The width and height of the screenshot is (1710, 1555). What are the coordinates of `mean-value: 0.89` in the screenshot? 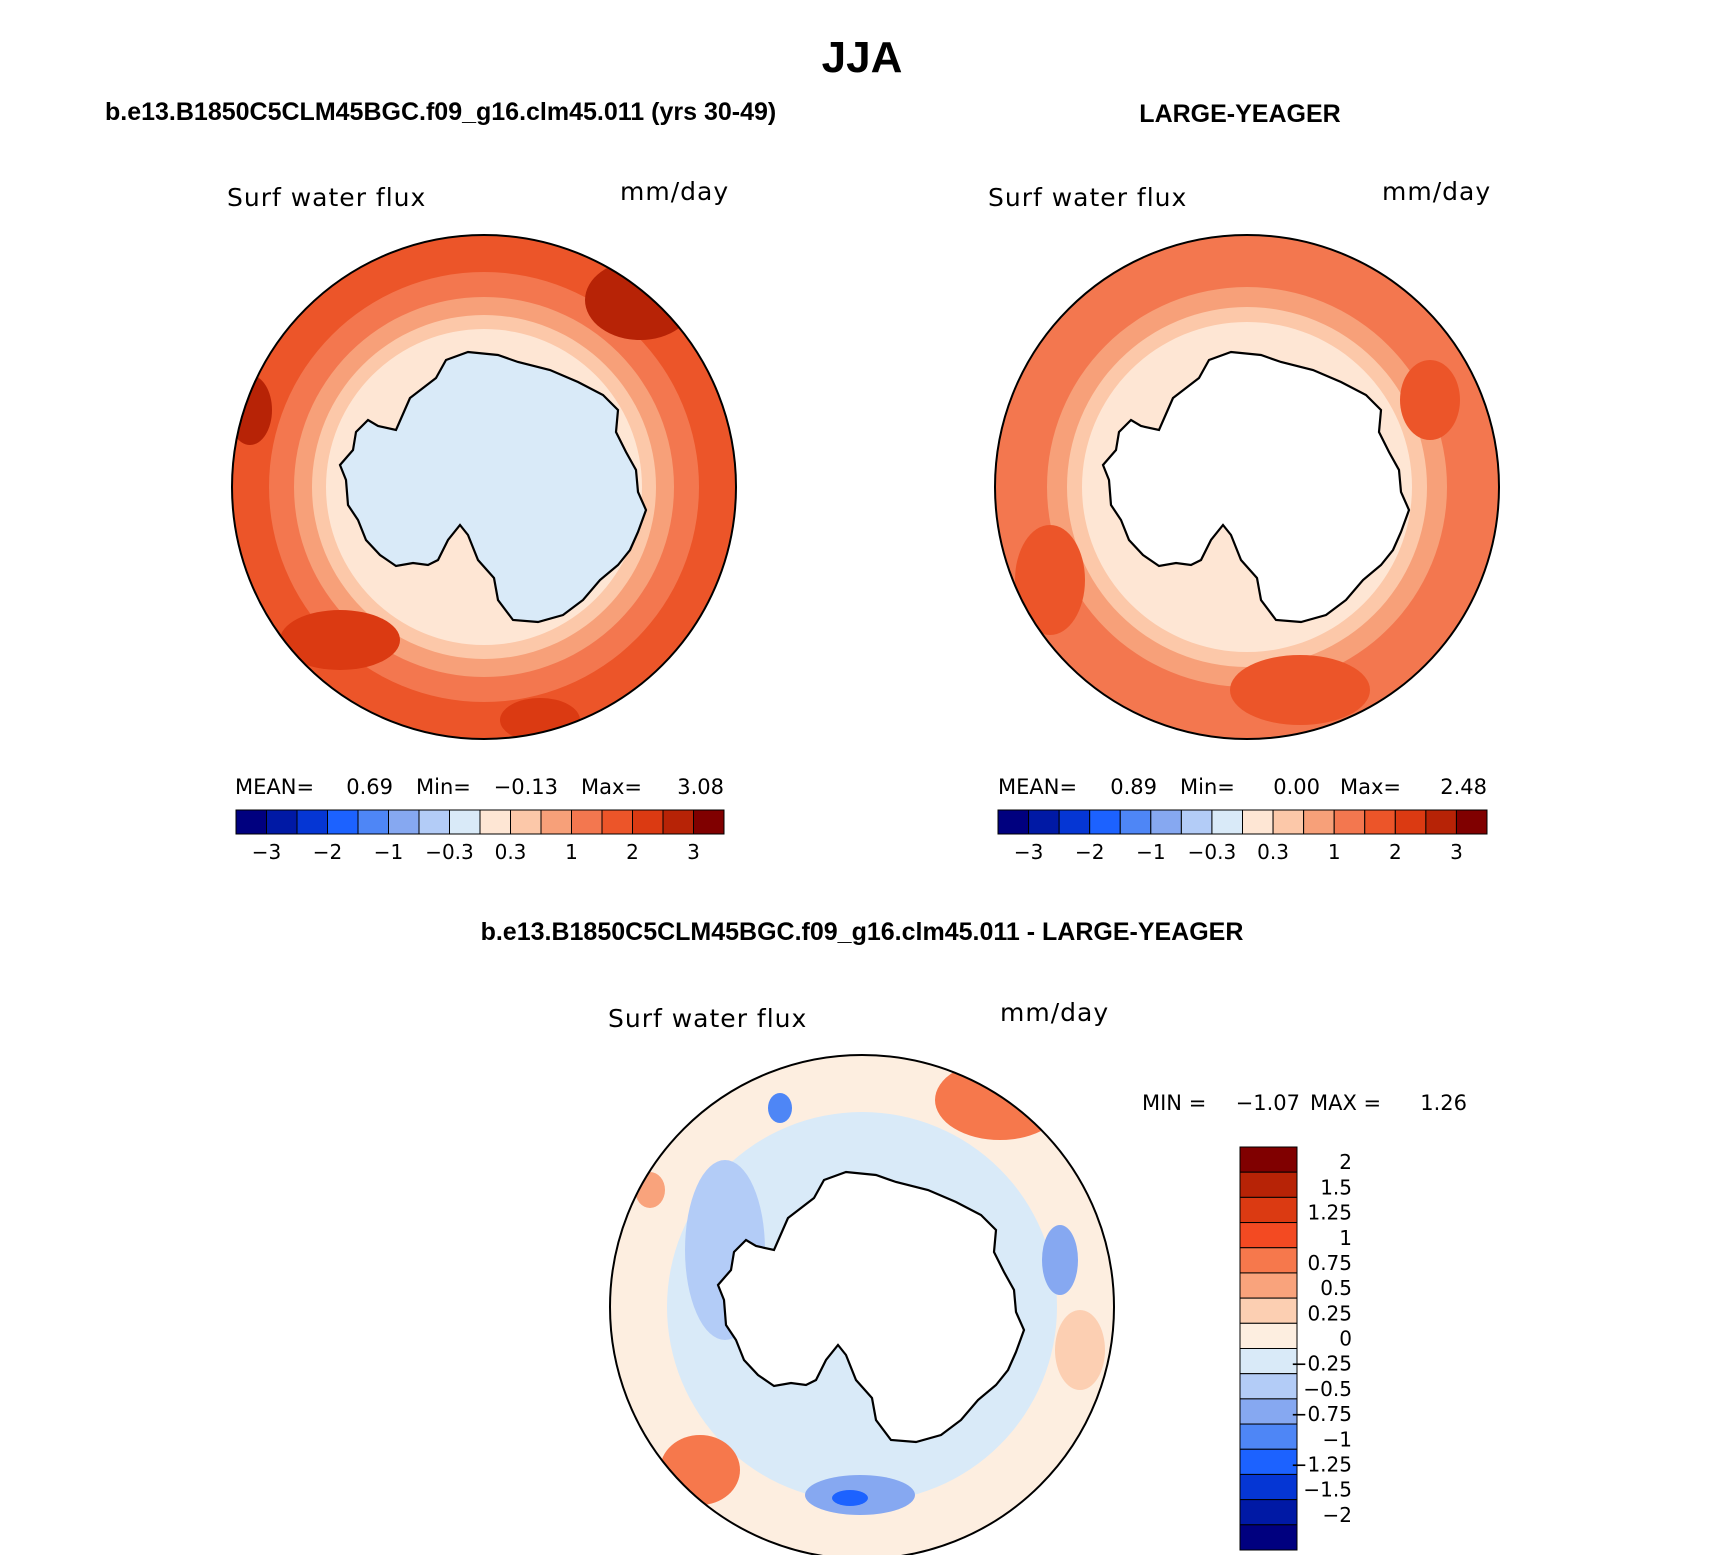 It's located at (1133, 787).